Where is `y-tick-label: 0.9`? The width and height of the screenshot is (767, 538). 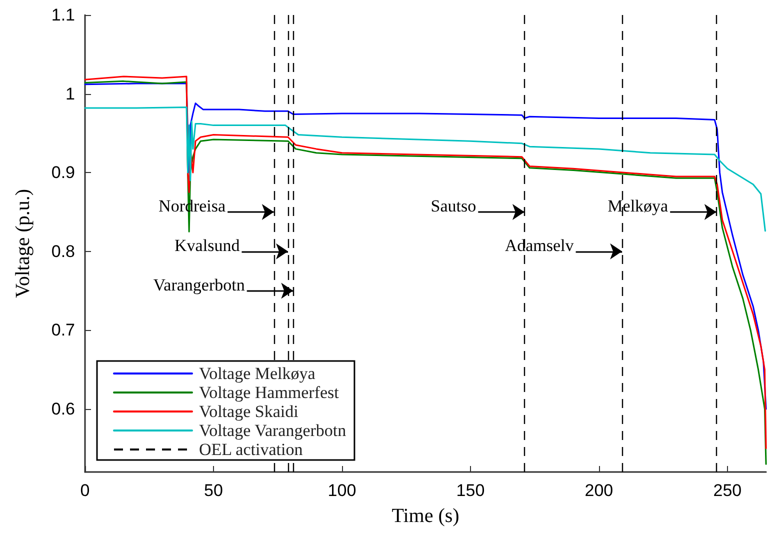
y-tick-label: 0.9 is located at coordinates (63, 172).